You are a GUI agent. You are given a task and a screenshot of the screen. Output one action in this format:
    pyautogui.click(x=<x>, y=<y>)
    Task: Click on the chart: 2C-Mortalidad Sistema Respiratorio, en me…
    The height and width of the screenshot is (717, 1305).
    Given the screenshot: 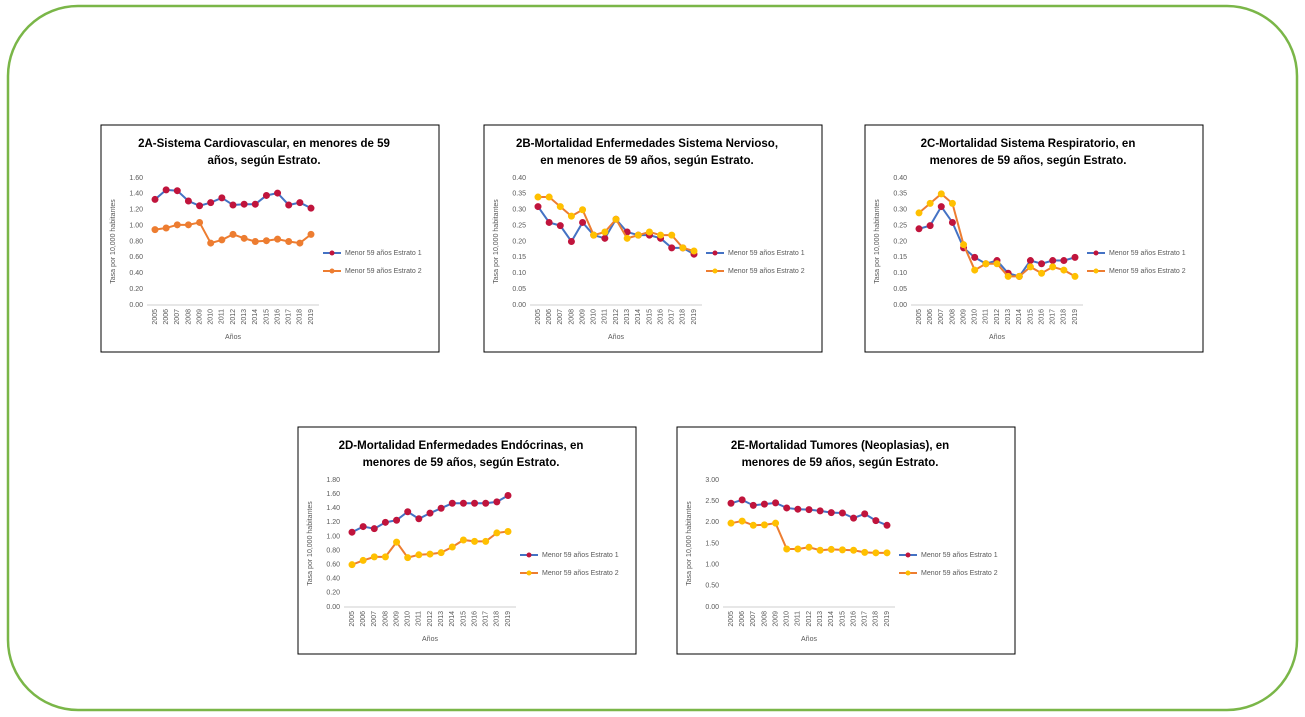 What is the action you would take?
    pyautogui.click(x=1034, y=238)
    